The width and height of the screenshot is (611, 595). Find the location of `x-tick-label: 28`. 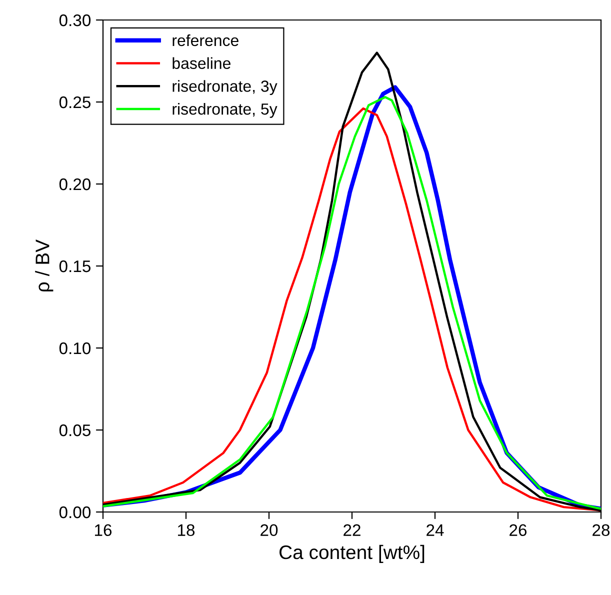

x-tick-label: 28 is located at coordinates (601, 530).